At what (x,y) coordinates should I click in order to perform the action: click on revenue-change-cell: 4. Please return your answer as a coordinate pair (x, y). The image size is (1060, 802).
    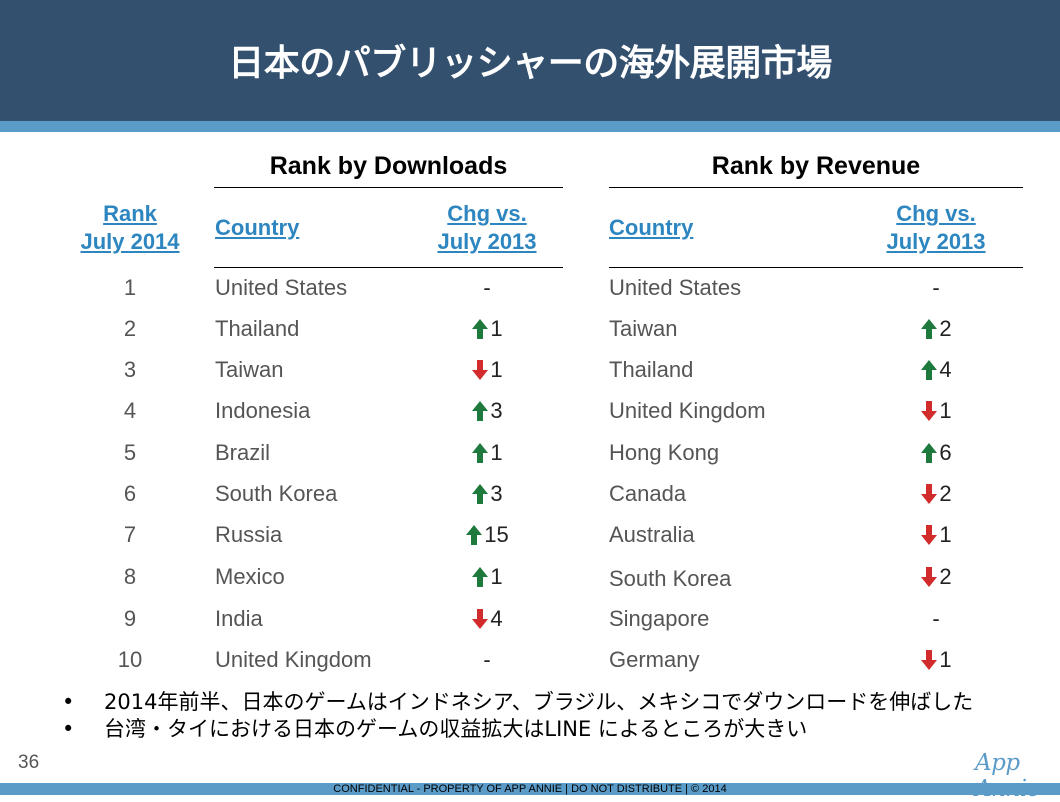
    Looking at the image, I should click on (936, 370).